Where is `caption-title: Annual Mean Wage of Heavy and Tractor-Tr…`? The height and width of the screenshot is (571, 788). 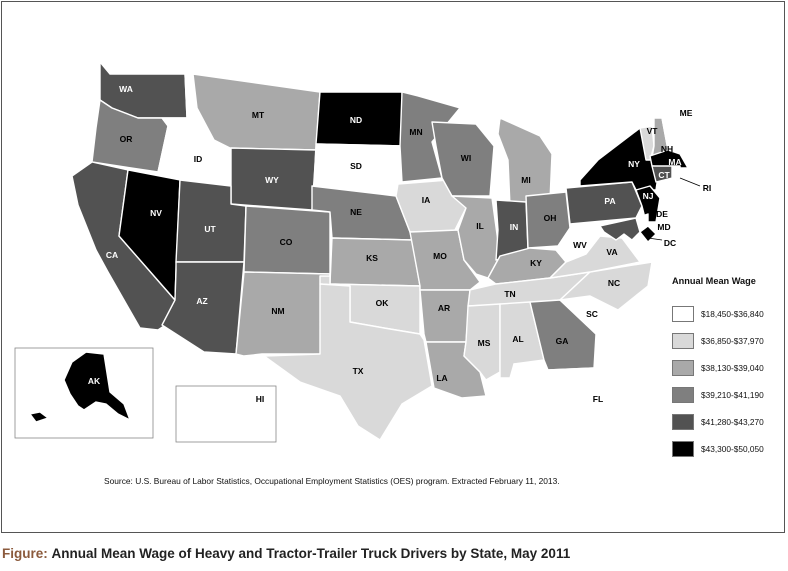 caption-title: Annual Mean Wage of Heavy and Tractor-Tr… is located at coordinates (311, 553).